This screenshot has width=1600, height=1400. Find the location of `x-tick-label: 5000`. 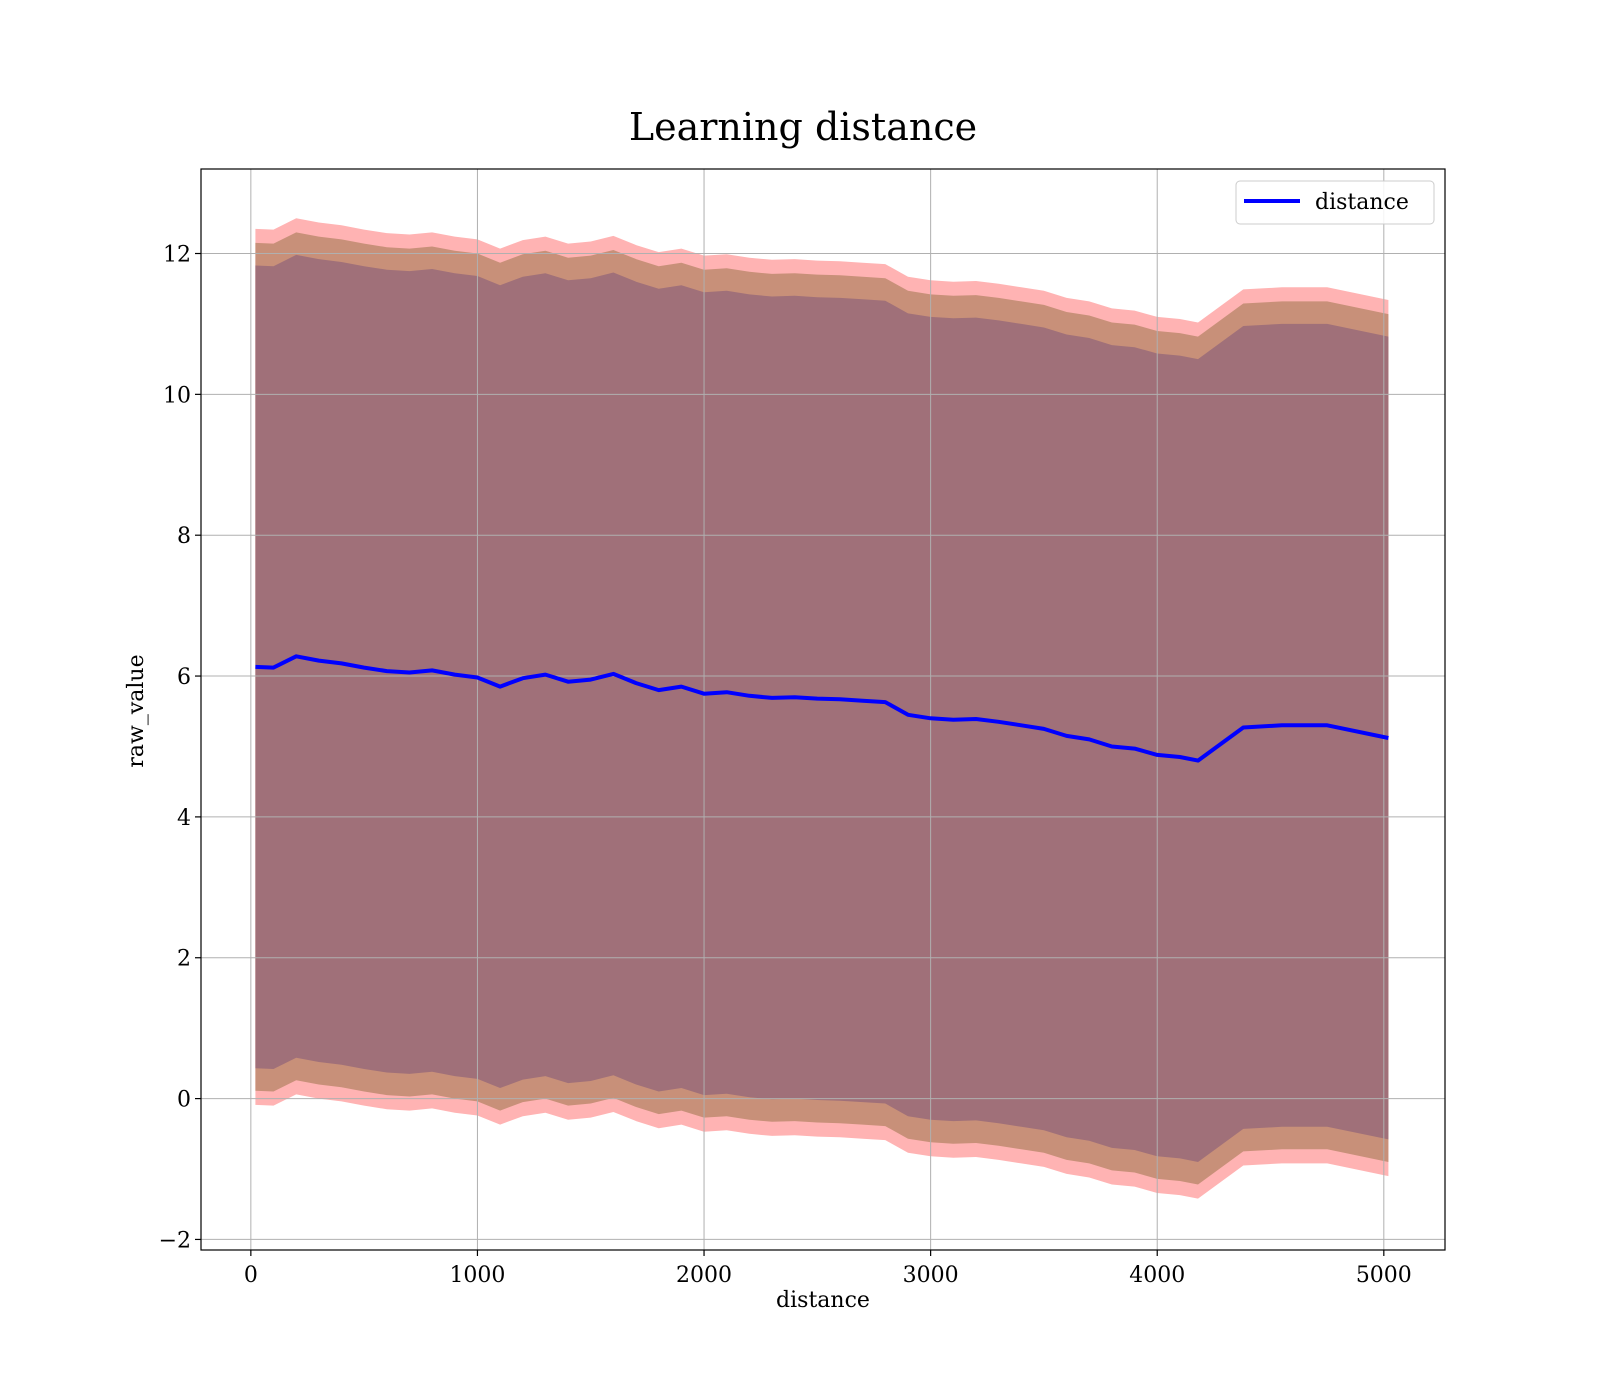

x-tick-label: 5000 is located at coordinates (1384, 1275).